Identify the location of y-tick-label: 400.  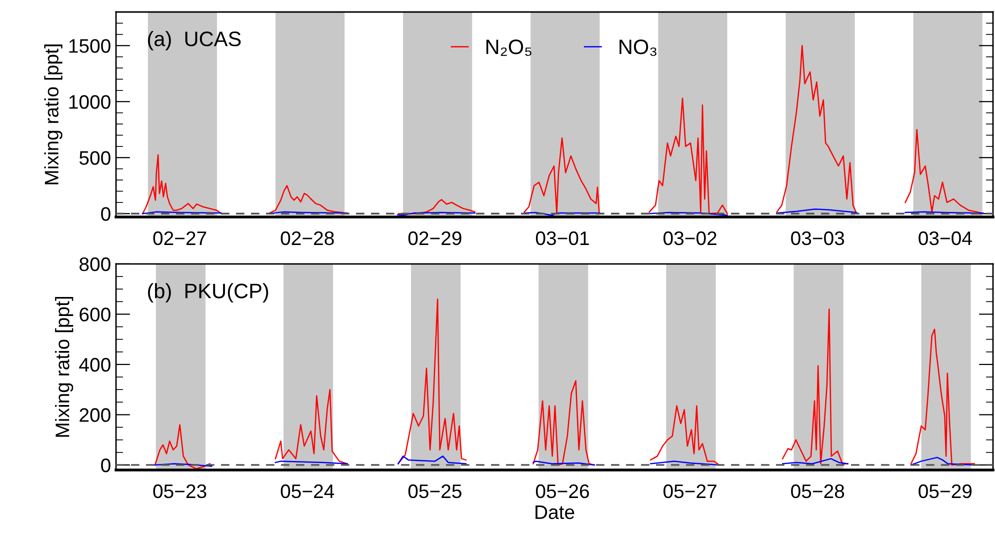
(94, 365).